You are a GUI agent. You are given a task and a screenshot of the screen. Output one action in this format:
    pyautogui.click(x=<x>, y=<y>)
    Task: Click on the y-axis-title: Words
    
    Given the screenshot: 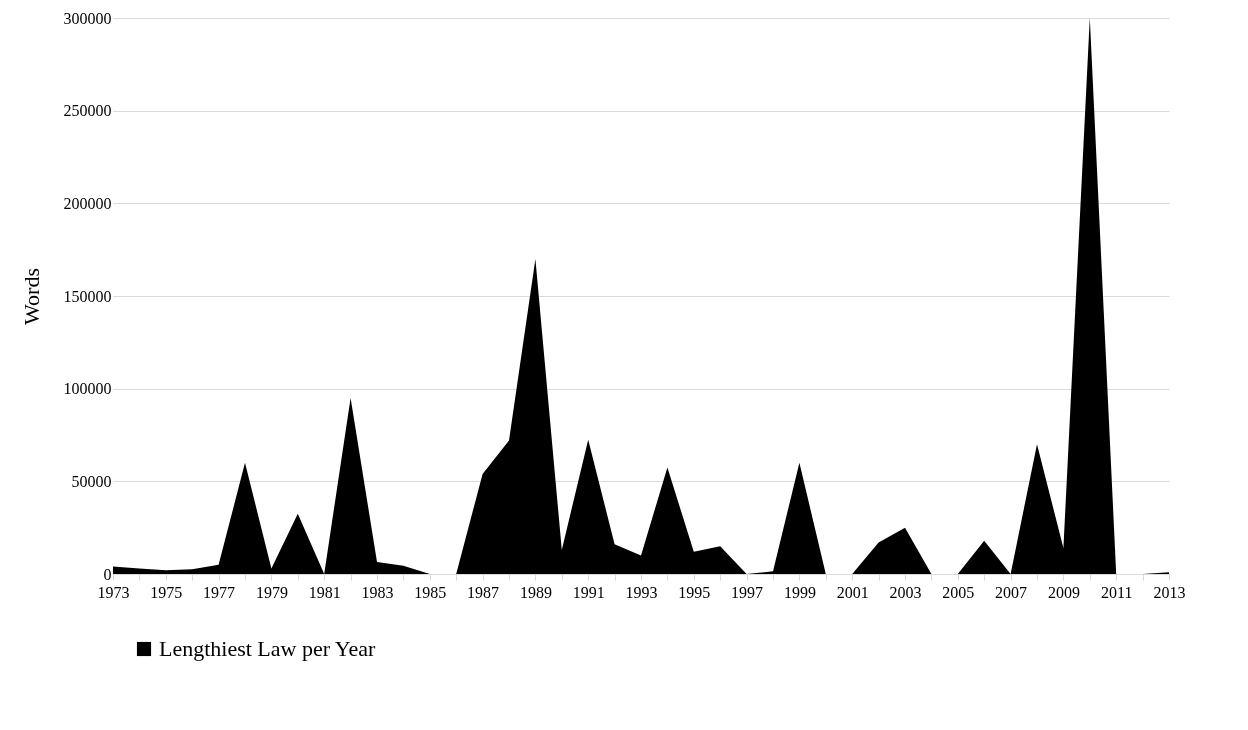 What is the action you would take?
    pyautogui.click(x=31, y=296)
    